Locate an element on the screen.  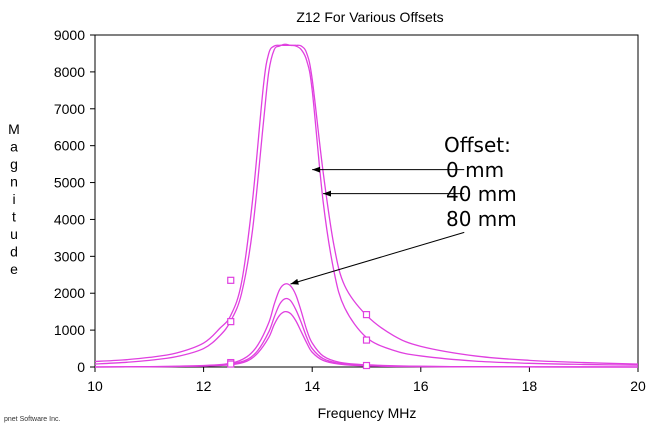
y-axis-label-letter: e is located at coordinates (14, 269).